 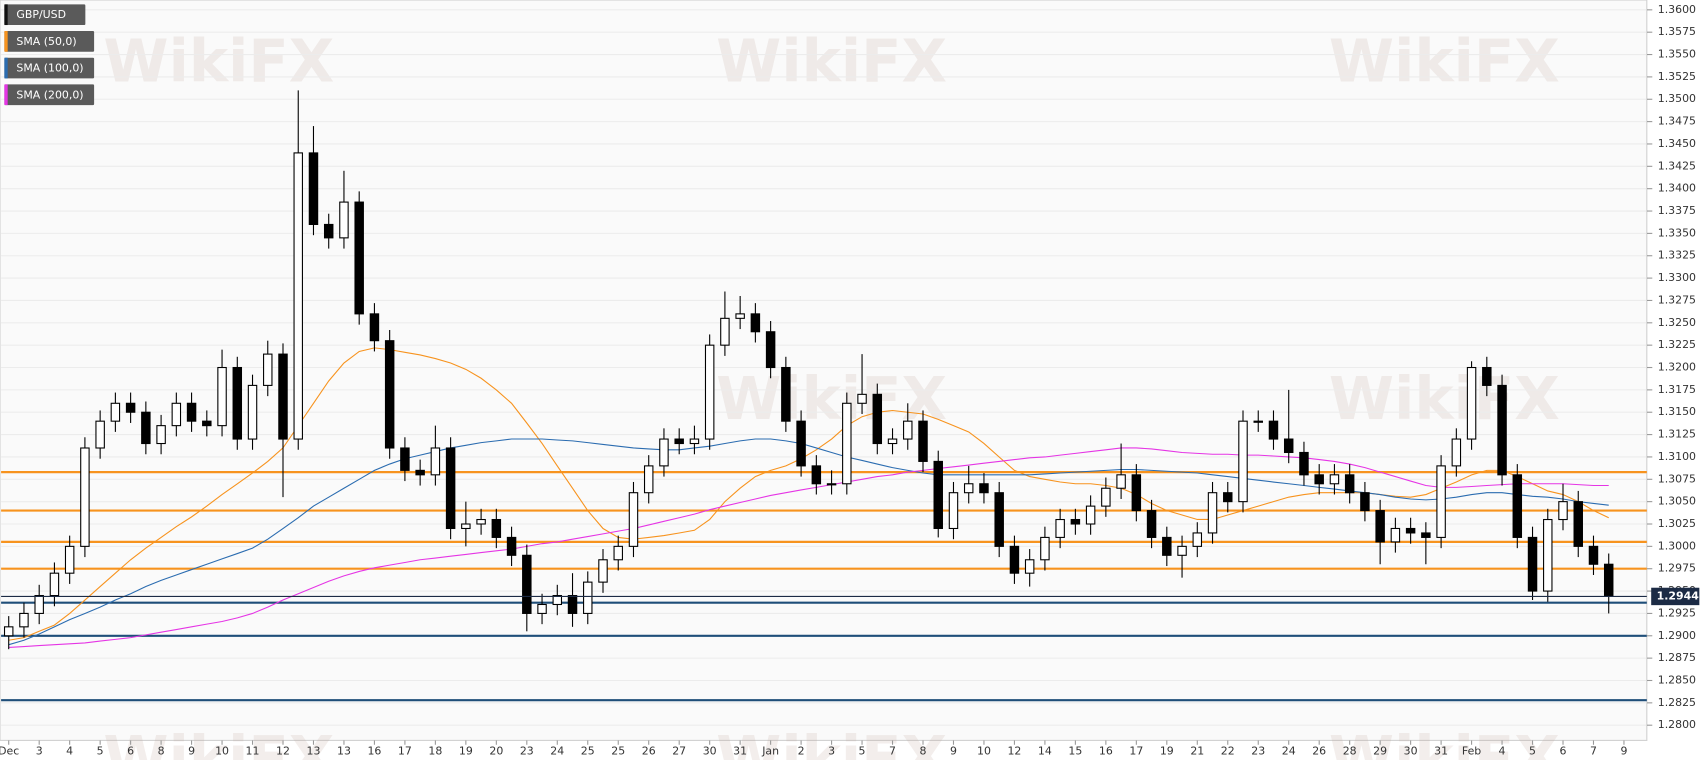 I want to click on y-tick-label: 1.3550, so click(x=1677, y=54).